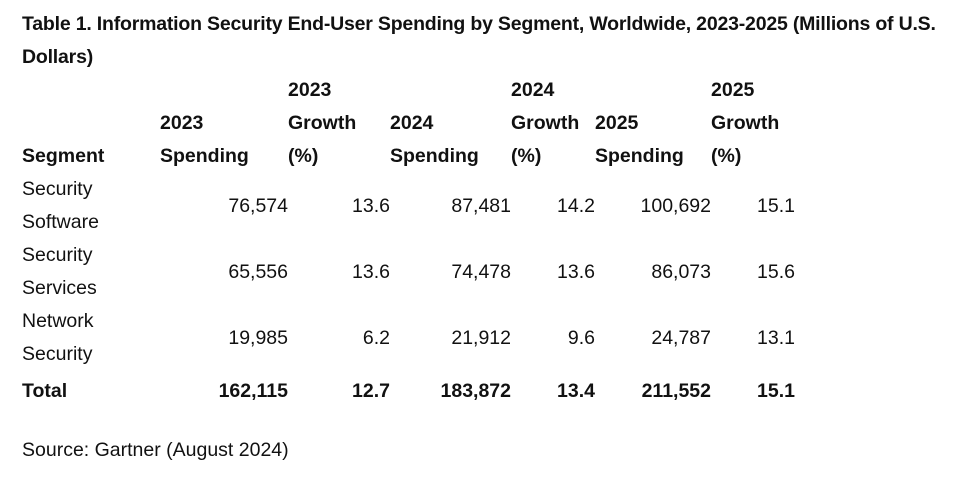  I want to click on spend-2025-cell: 100,692, so click(676, 205).